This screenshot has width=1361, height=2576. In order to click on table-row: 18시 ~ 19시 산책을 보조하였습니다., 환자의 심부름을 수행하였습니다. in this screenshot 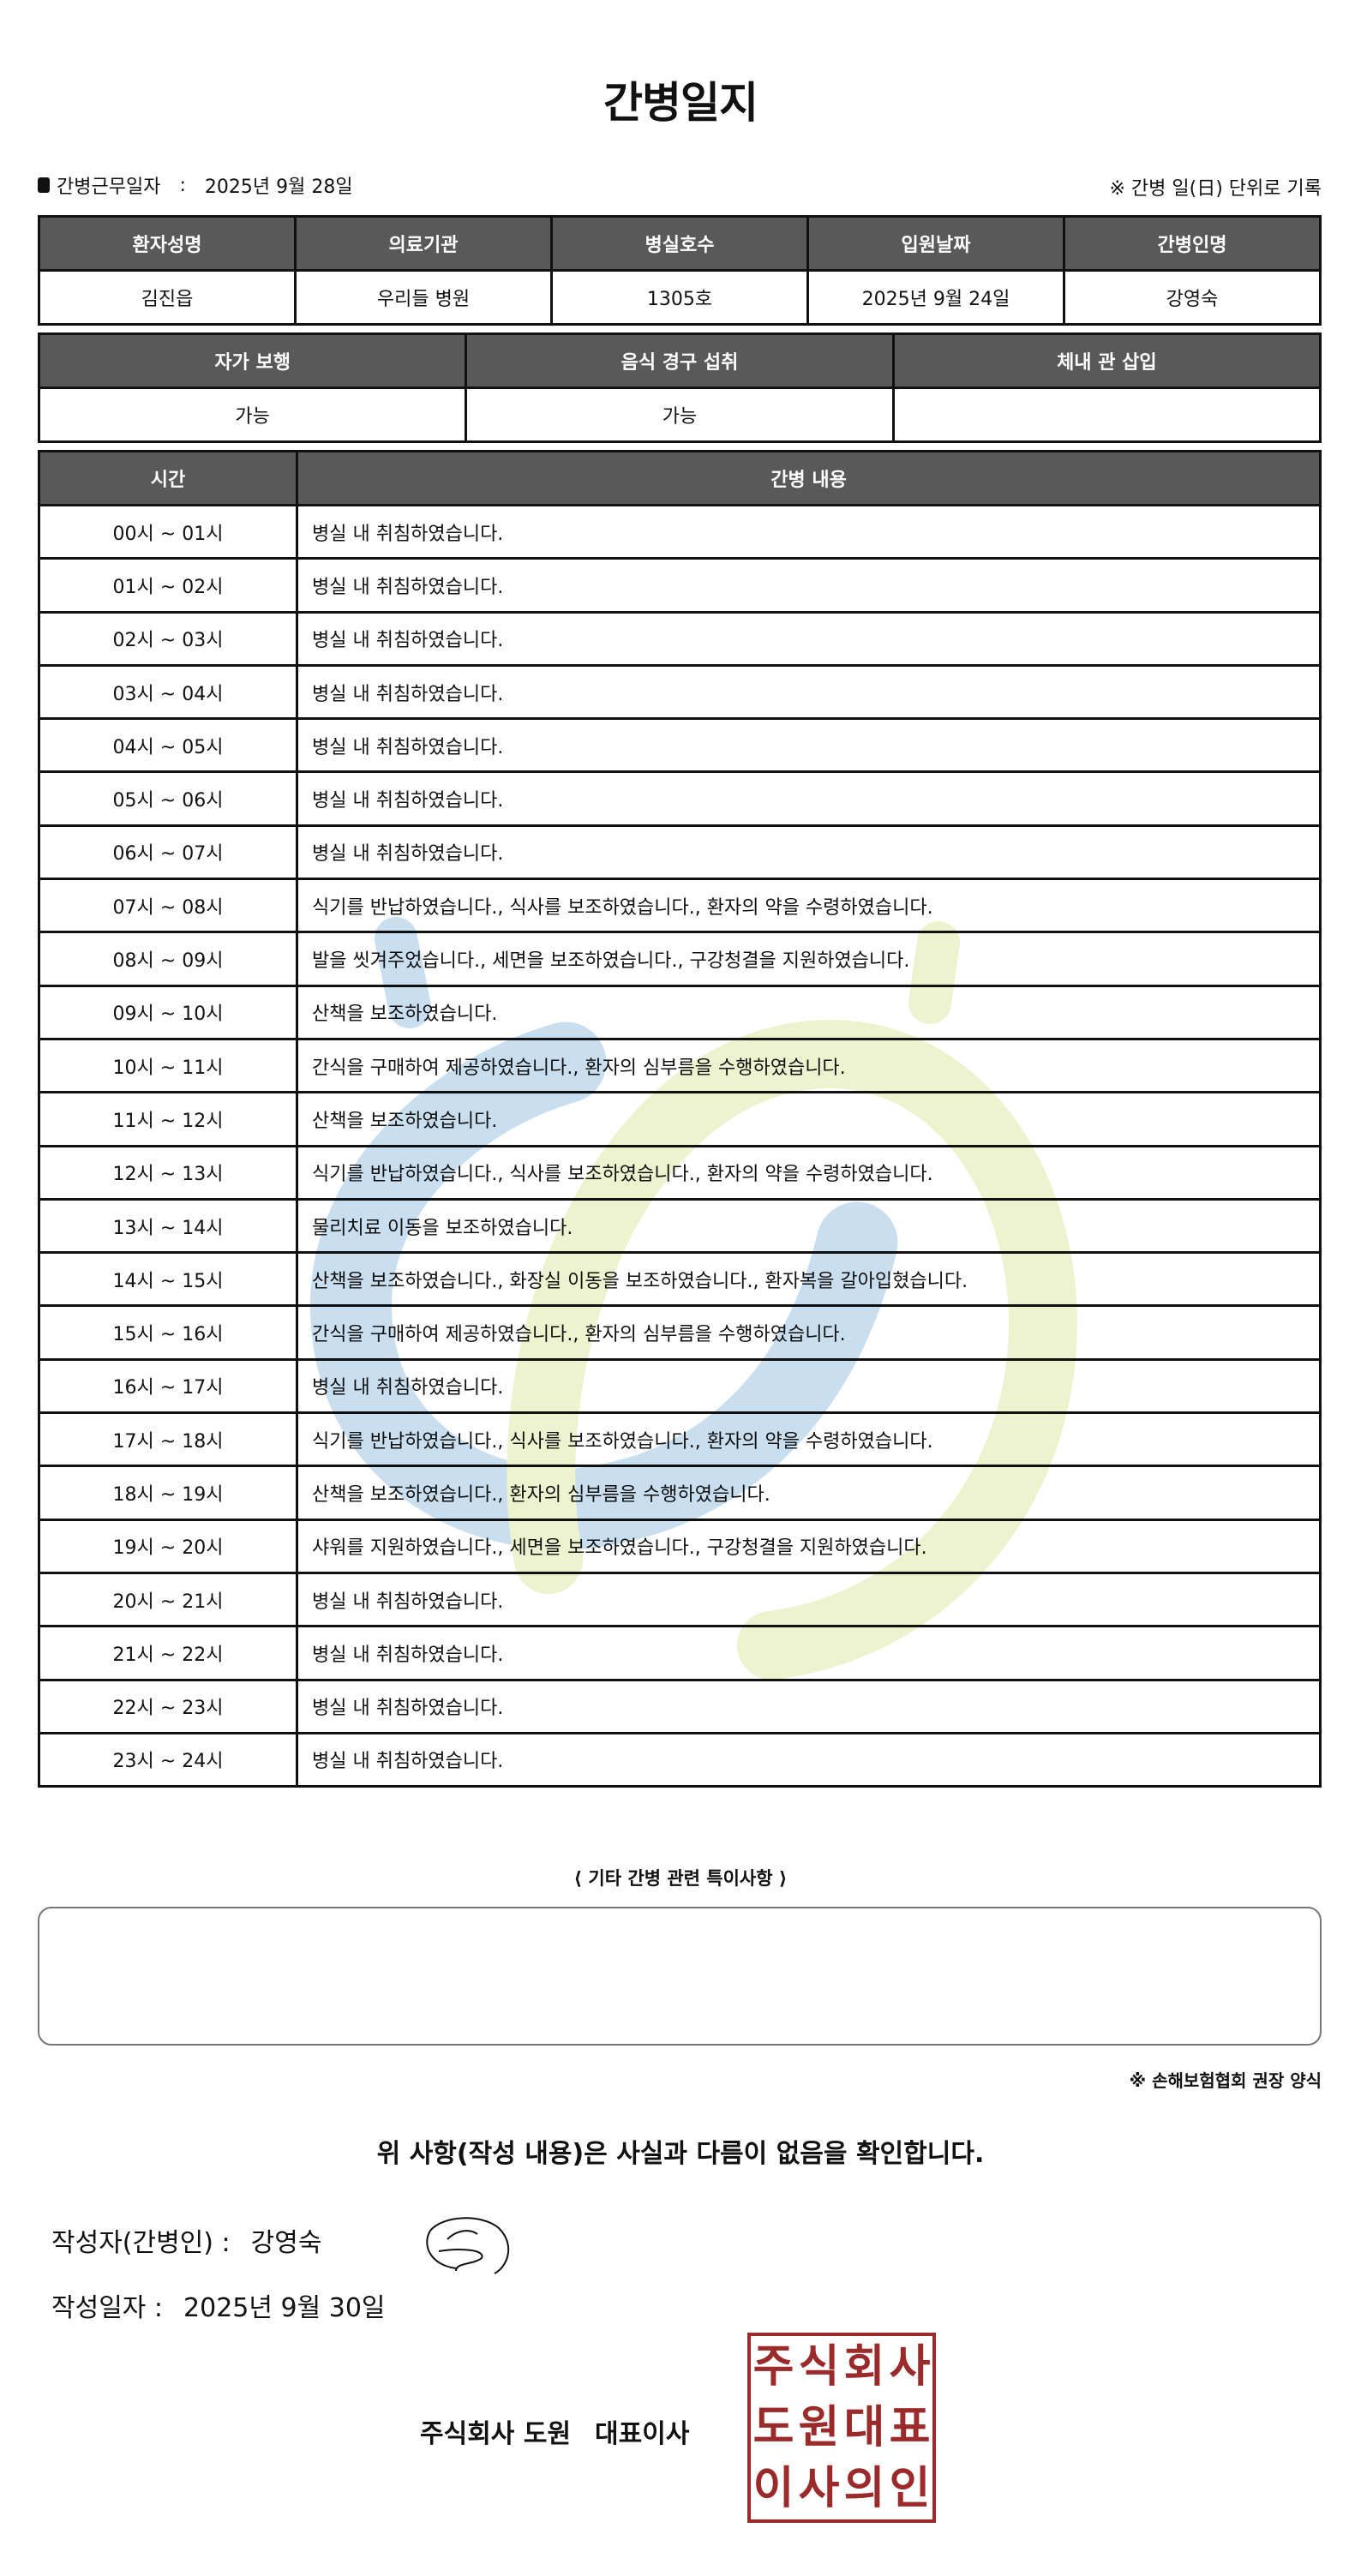, I will do `click(680, 1493)`.